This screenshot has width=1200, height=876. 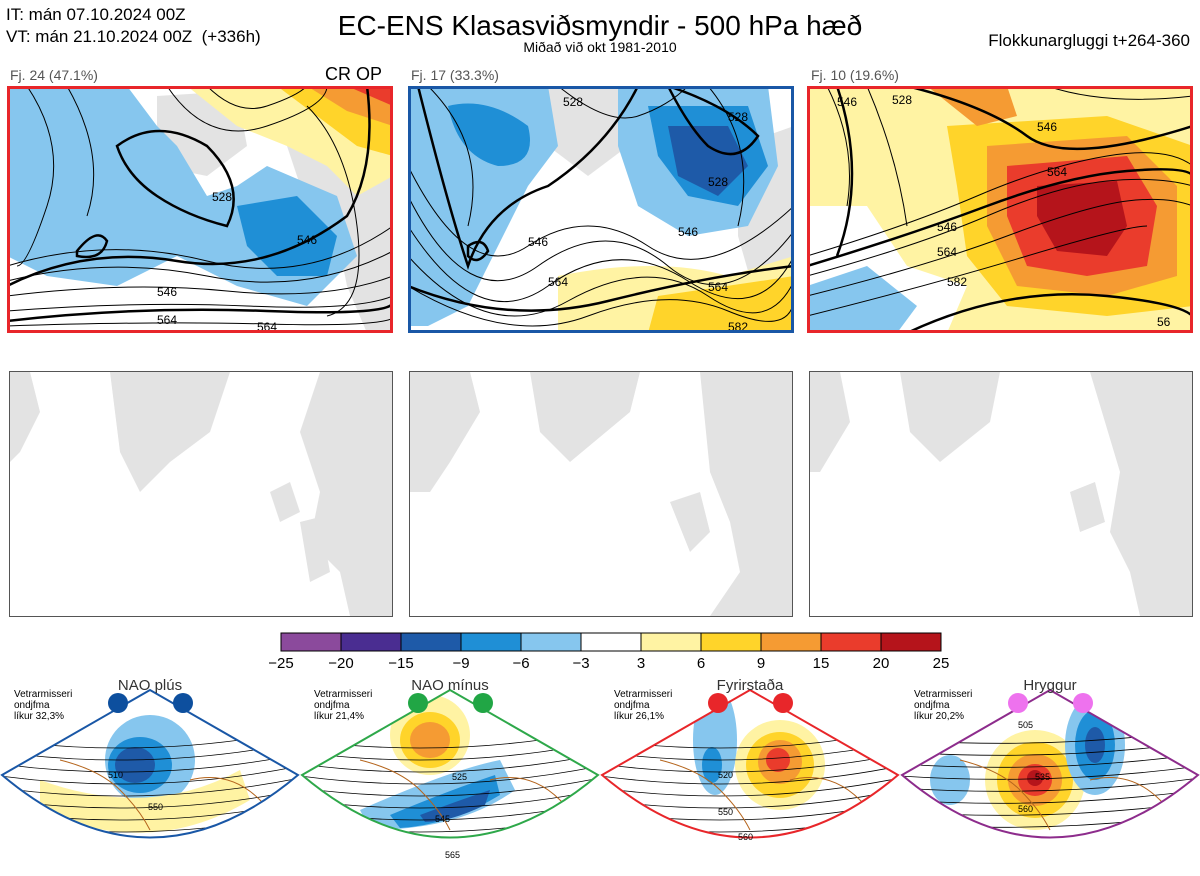 What do you see at coordinates (1164, 322) in the screenshot?
I see `contour-label: 56` at bounding box center [1164, 322].